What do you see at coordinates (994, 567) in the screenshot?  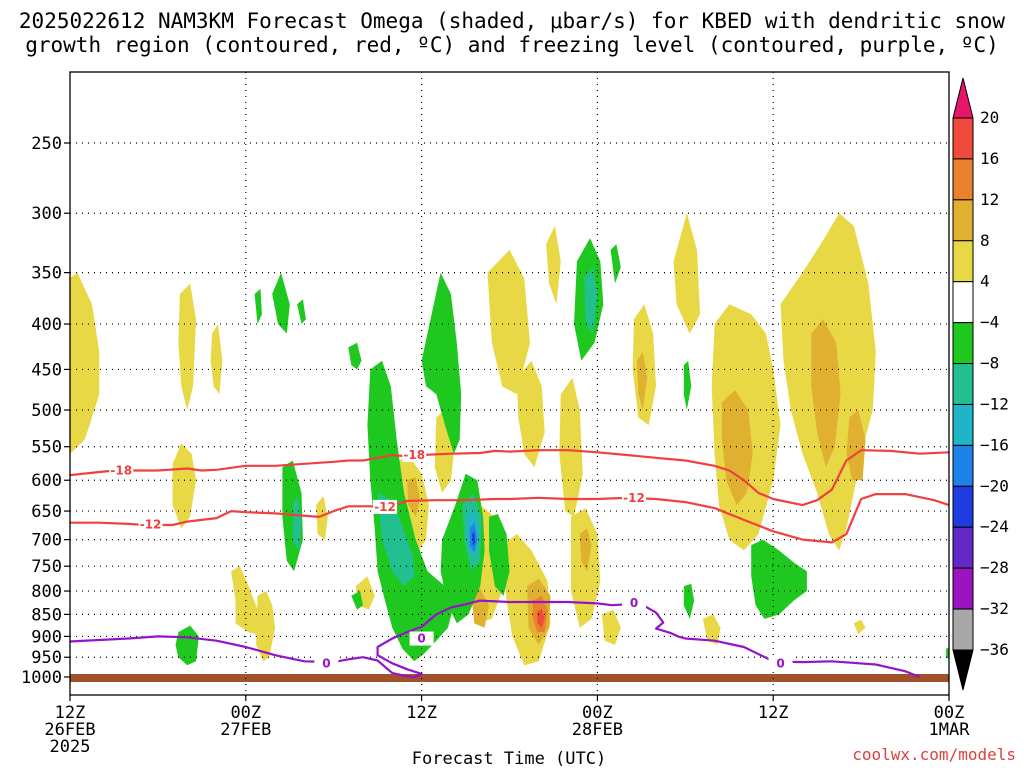 I see `colorbar-label: −28` at bounding box center [994, 567].